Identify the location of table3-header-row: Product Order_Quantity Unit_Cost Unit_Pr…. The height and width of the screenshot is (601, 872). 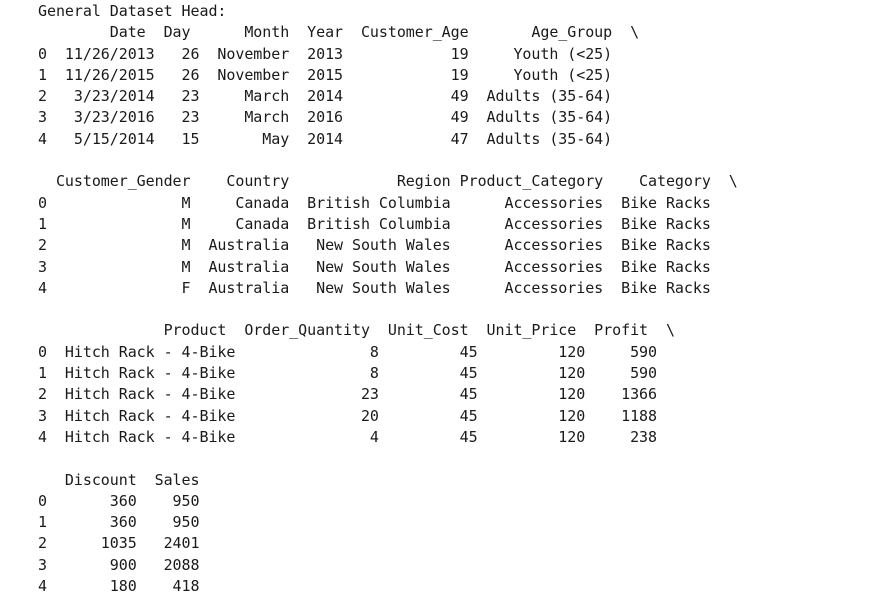
(356, 330).